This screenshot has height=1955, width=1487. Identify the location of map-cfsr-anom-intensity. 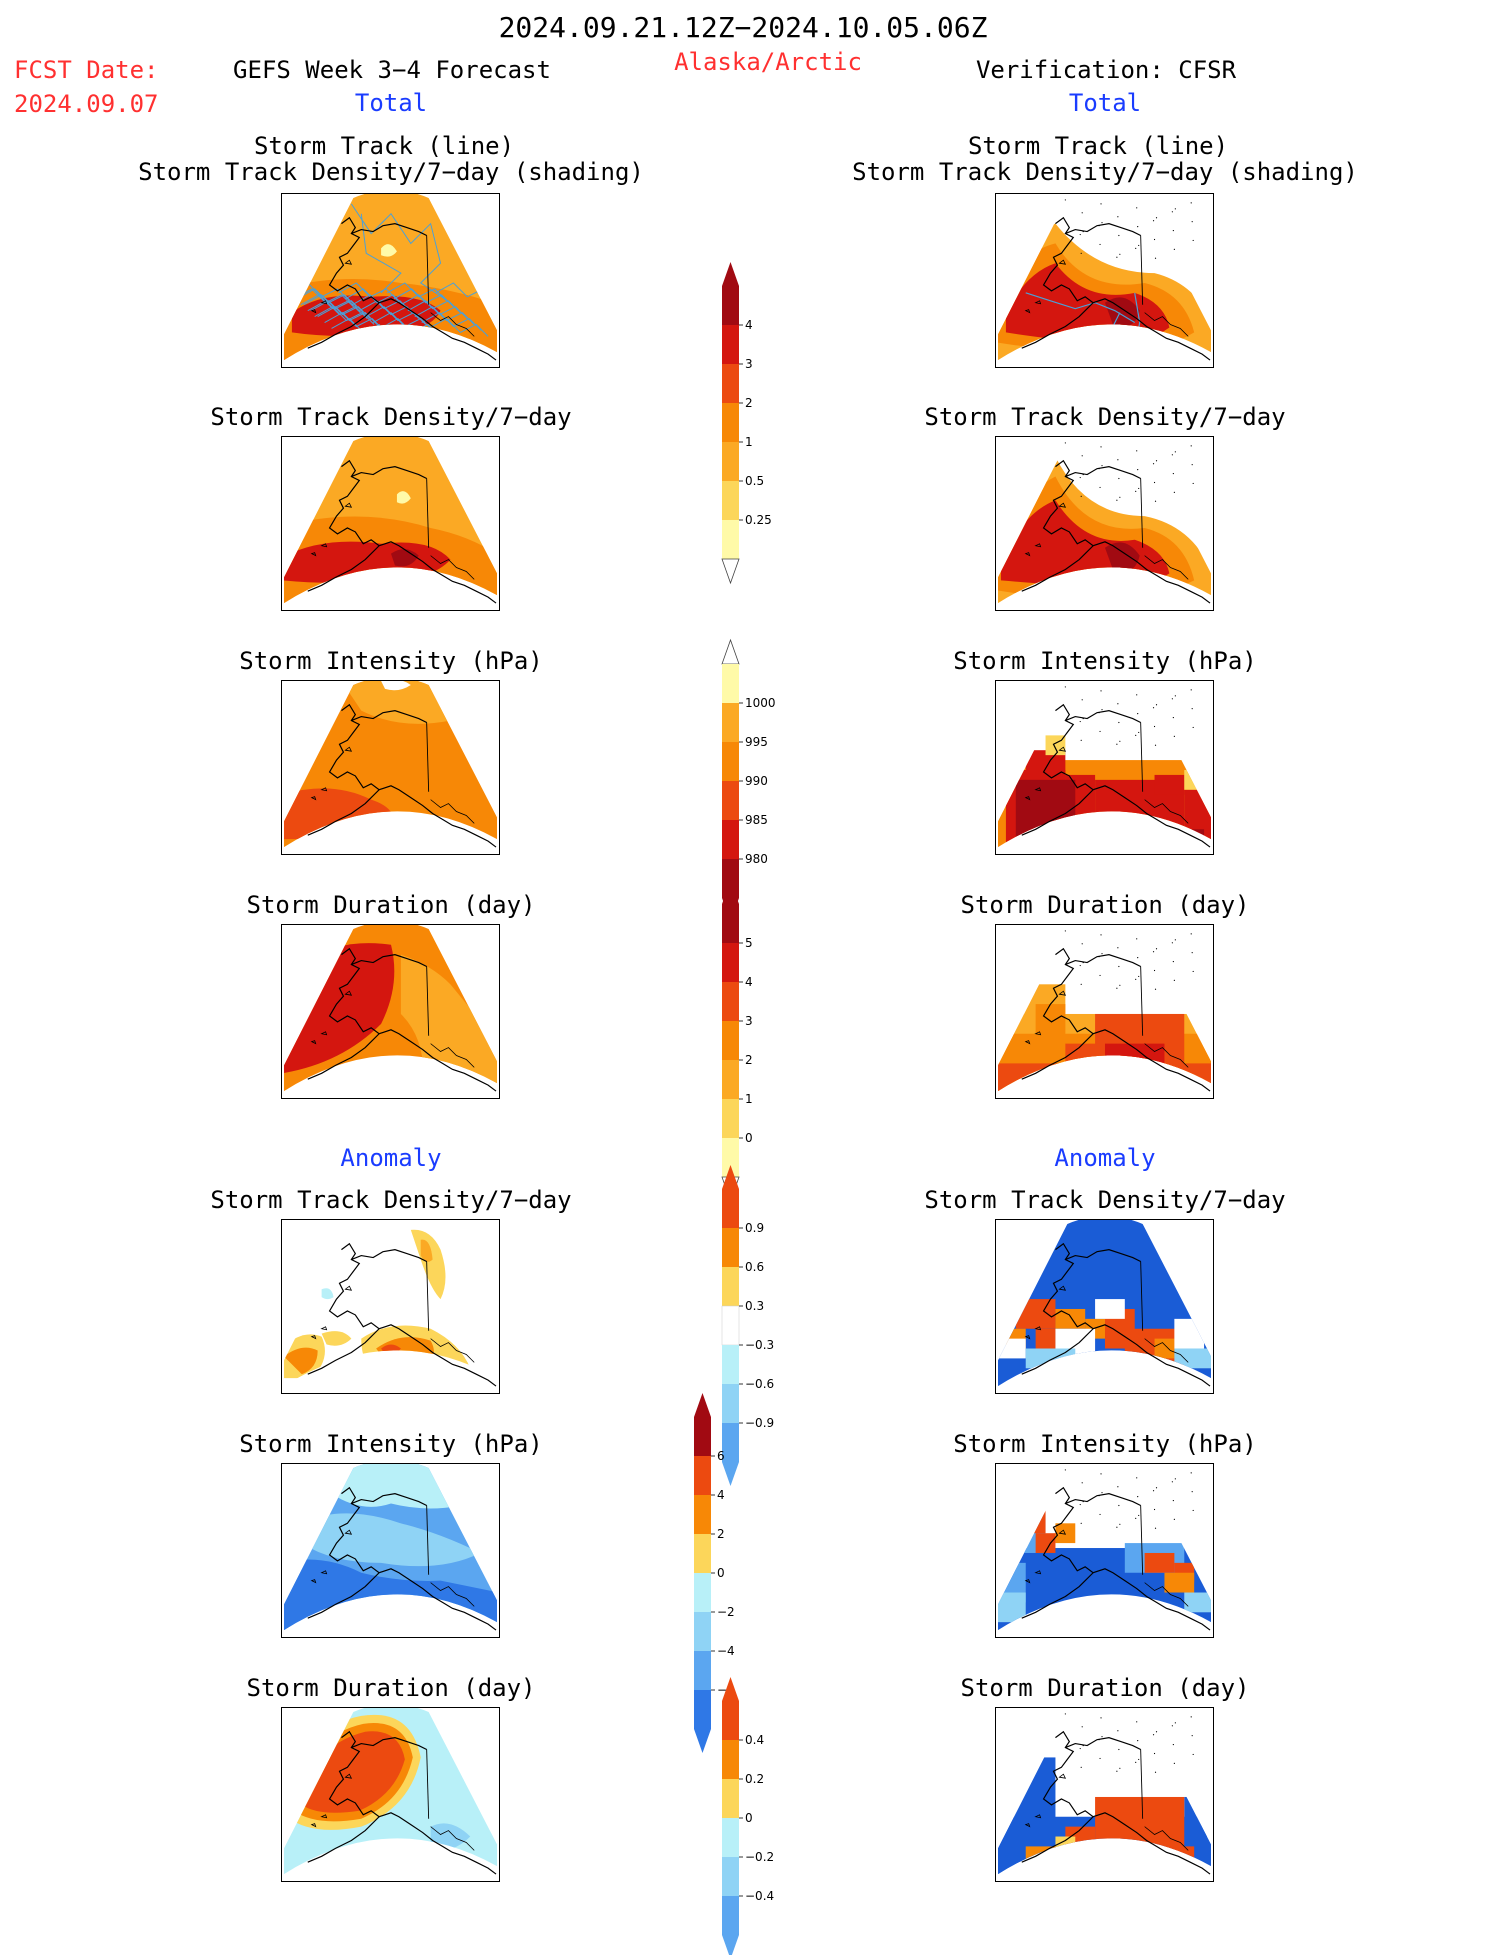
(1104, 1550).